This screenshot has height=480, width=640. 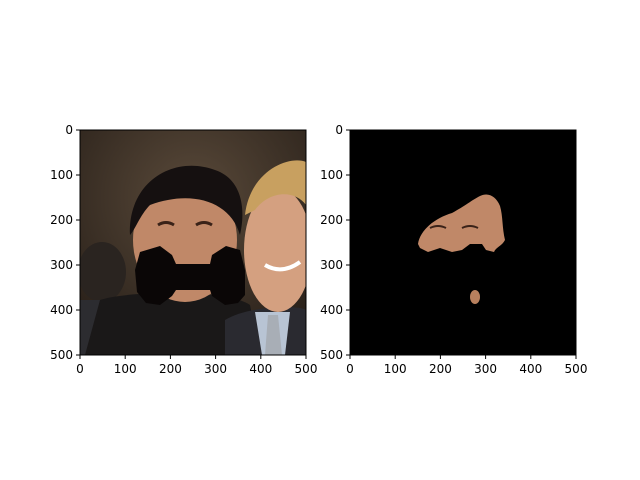 What do you see at coordinates (61, 310) in the screenshot?
I see `left-ytick-label: 400` at bounding box center [61, 310].